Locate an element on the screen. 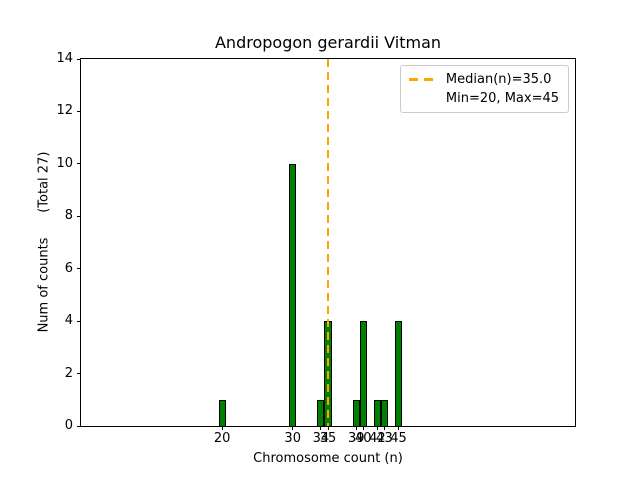 This screenshot has width=640, height=480. x-tick-label-34: 34 is located at coordinates (321, 438).